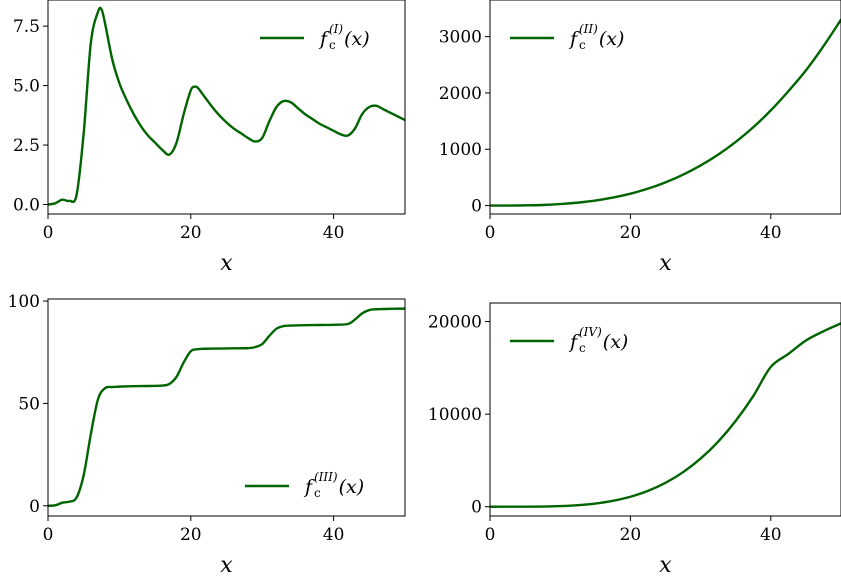 Image resolution: width=841 pixels, height=583 pixels. Describe the element at coordinates (29, 404) in the screenshot. I see `y-tick-label: 50` at that location.